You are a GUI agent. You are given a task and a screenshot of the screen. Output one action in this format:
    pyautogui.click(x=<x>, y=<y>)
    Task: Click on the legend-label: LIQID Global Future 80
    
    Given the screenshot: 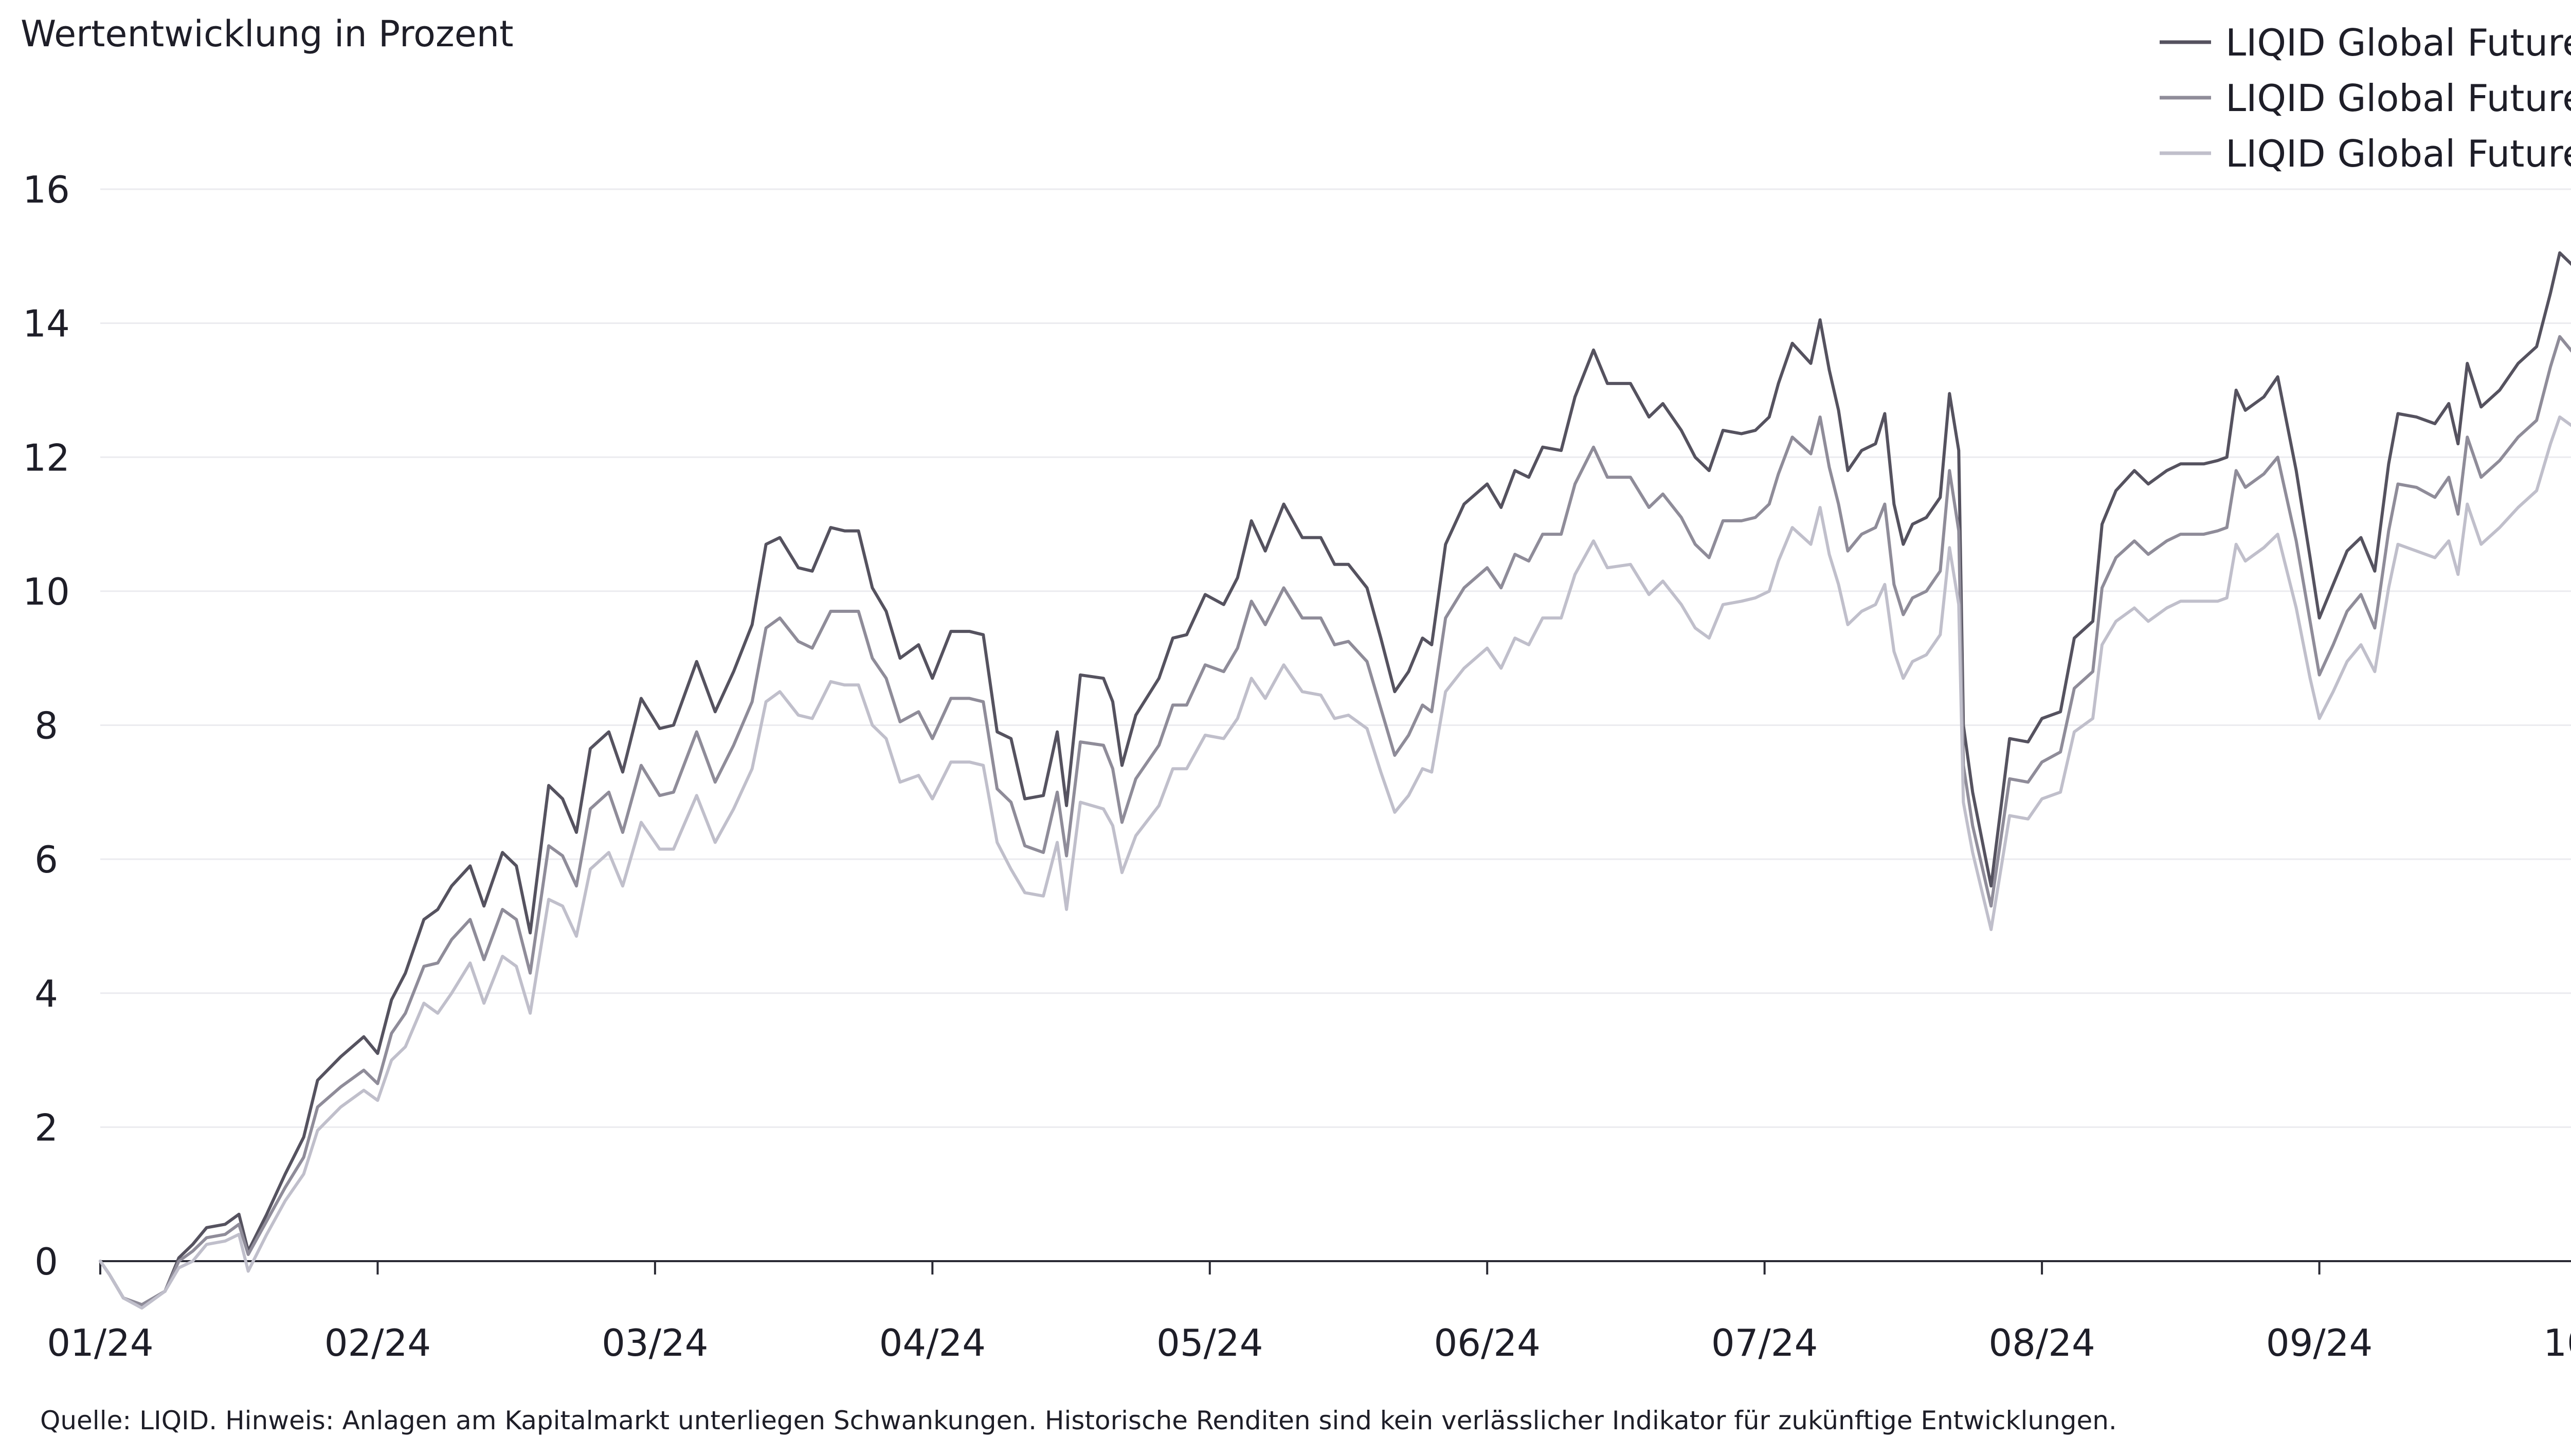 What is the action you would take?
    pyautogui.click(x=2398, y=98)
    